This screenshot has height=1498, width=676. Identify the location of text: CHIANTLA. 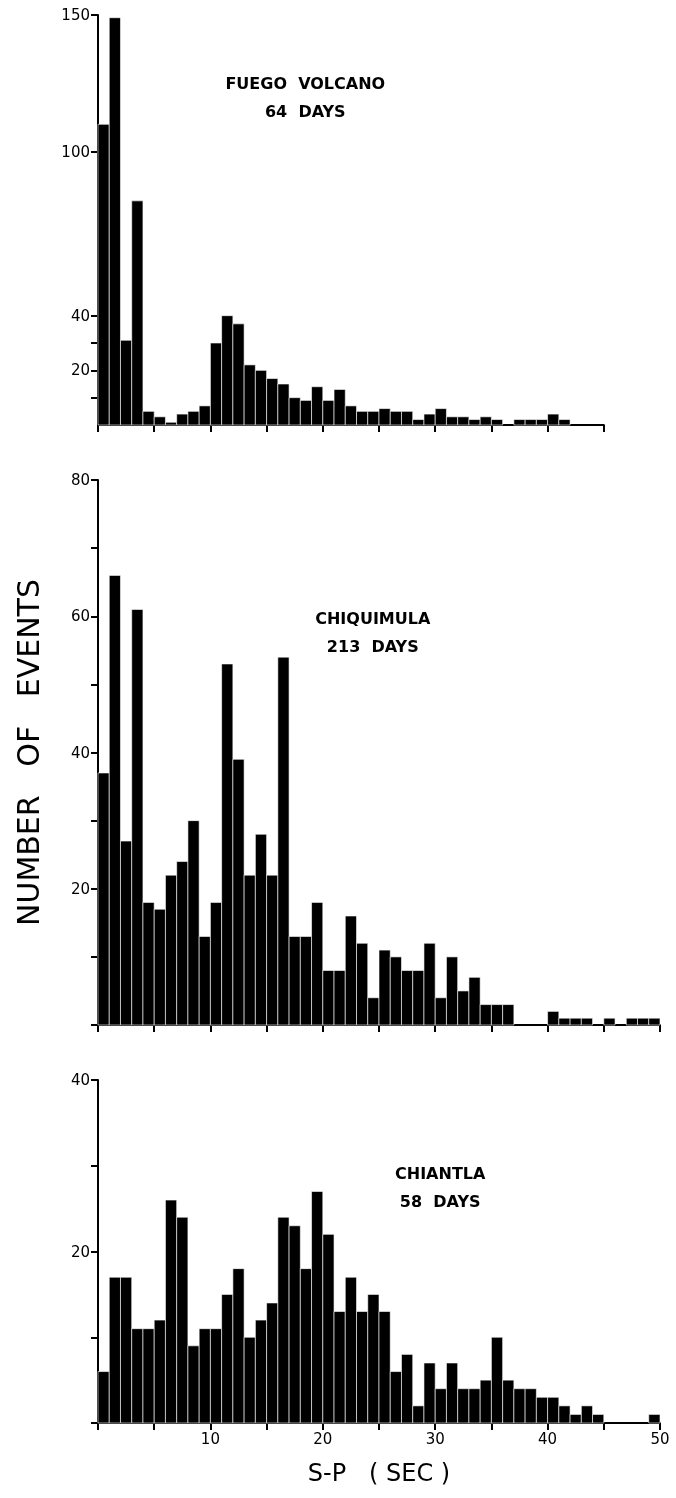
(440, 1173).